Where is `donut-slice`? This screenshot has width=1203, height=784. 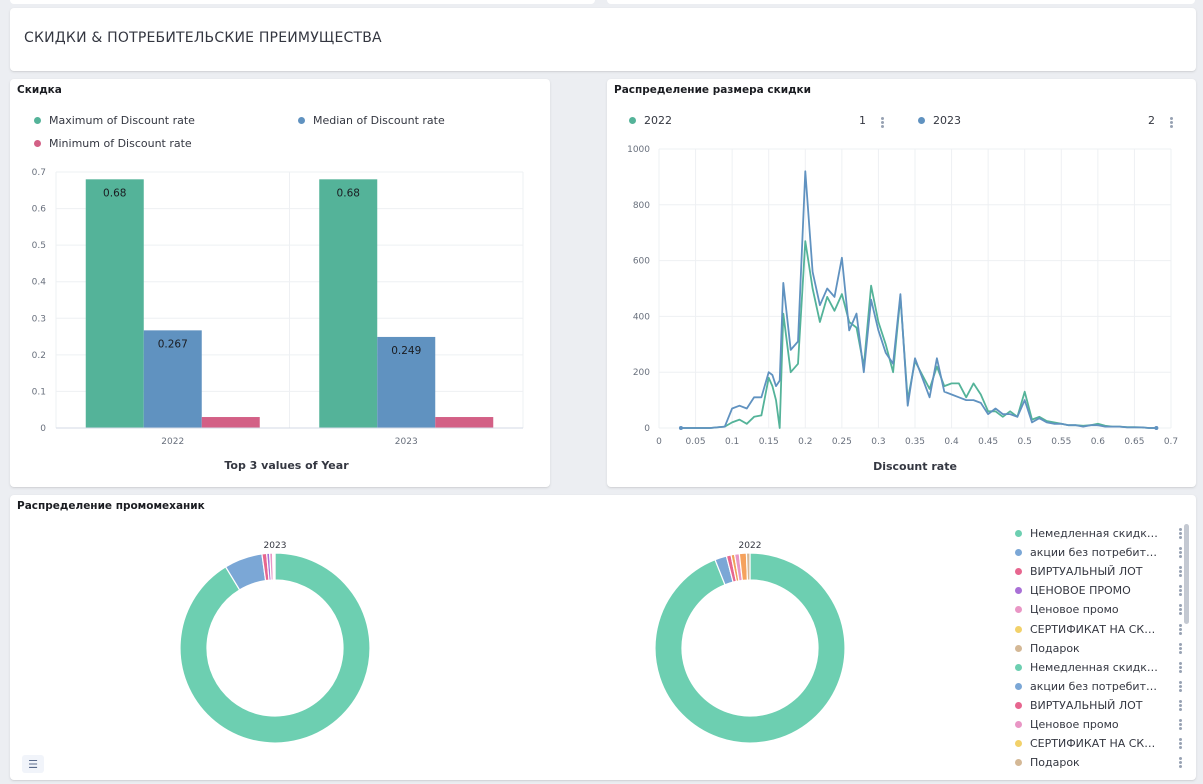 donut-slice is located at coordinates (750, 648).